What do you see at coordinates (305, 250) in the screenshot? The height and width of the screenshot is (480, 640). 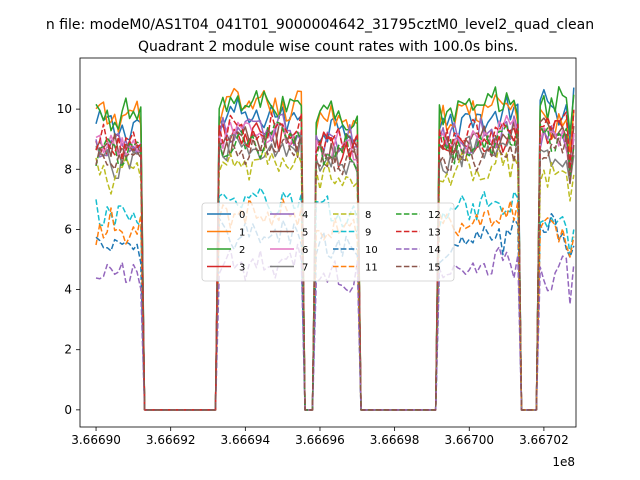 I see `legend-label-6: 6` at bounding box center [305, 250].